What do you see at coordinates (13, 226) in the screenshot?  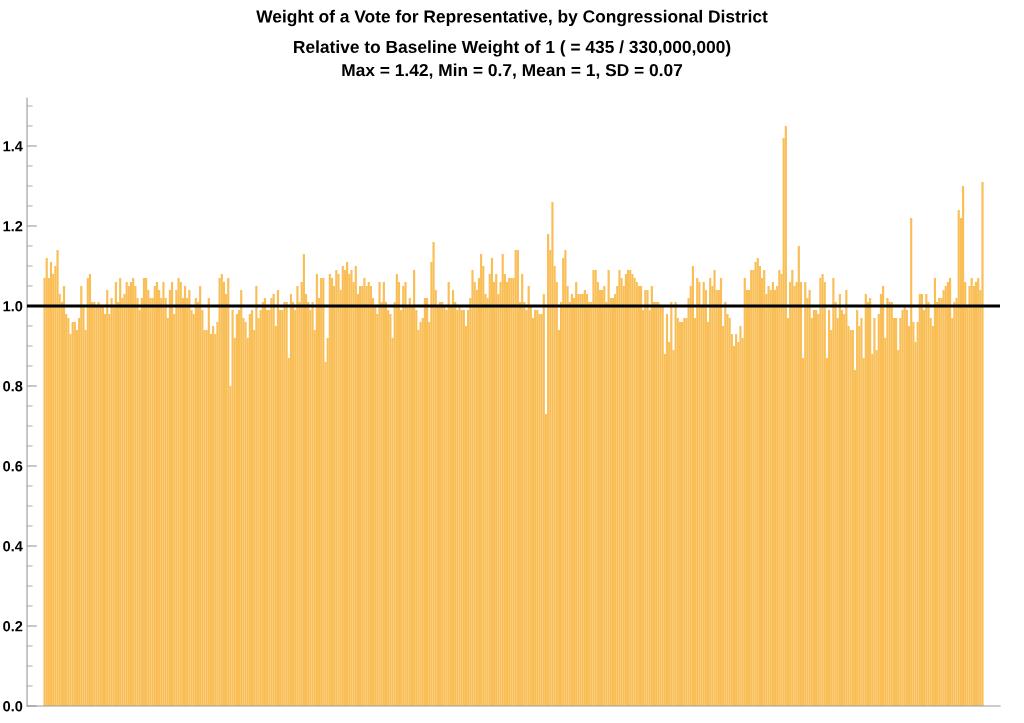 I see `y-tick-label: 1.2` at bounding box center [13, 226].